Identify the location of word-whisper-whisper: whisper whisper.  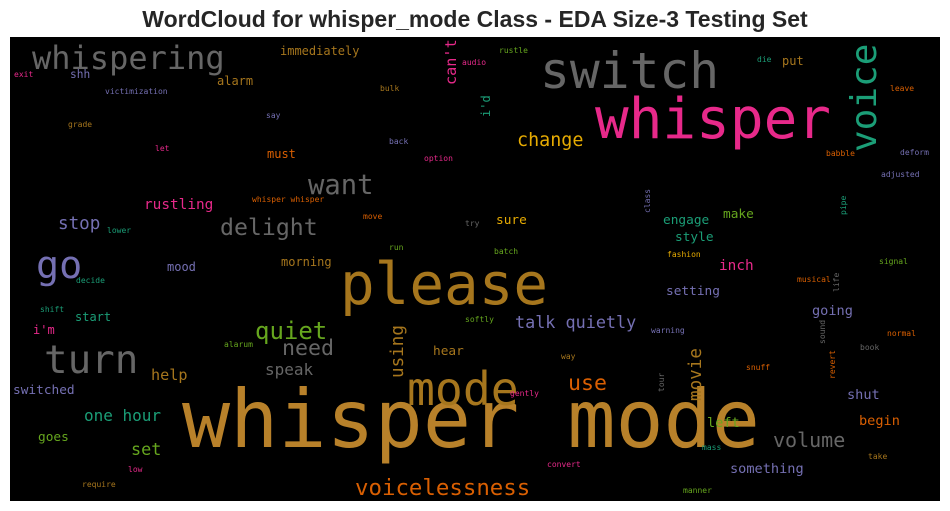
(288, 199).